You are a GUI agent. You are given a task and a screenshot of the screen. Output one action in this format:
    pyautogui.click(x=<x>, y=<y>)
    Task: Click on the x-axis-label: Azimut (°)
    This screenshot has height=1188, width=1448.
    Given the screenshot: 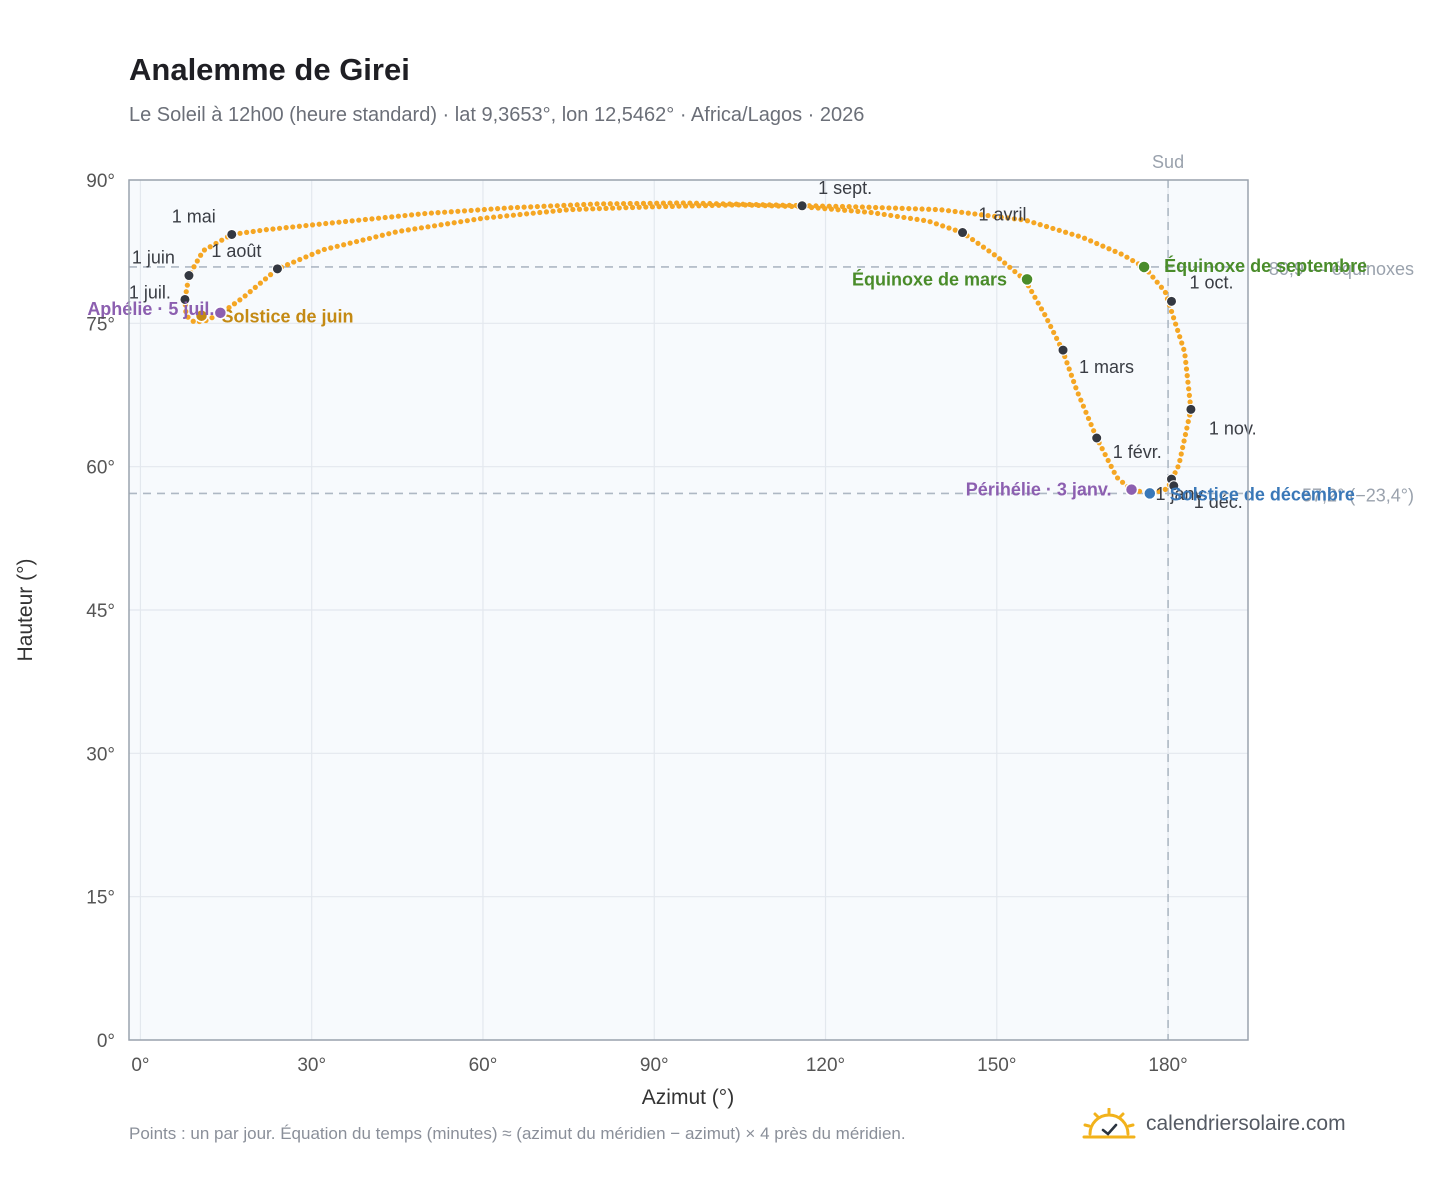 What is the action you would take?
    pyautogui.click(x=688, y=1097)
    